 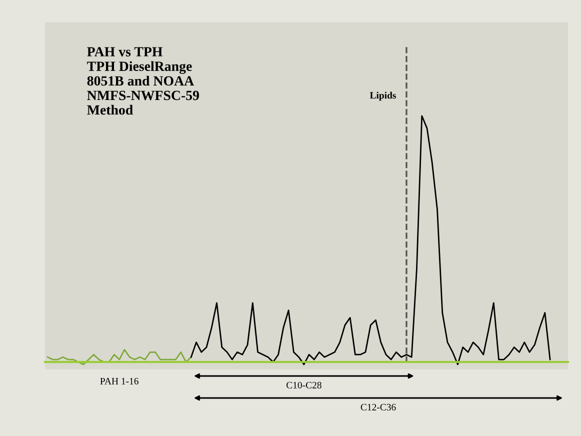 I want to click on chart-title: PAH vs TPH TPH DieselRange 8051B and NOAA NMFS-NWFSC-59 Method, so click(x=143, y=81).